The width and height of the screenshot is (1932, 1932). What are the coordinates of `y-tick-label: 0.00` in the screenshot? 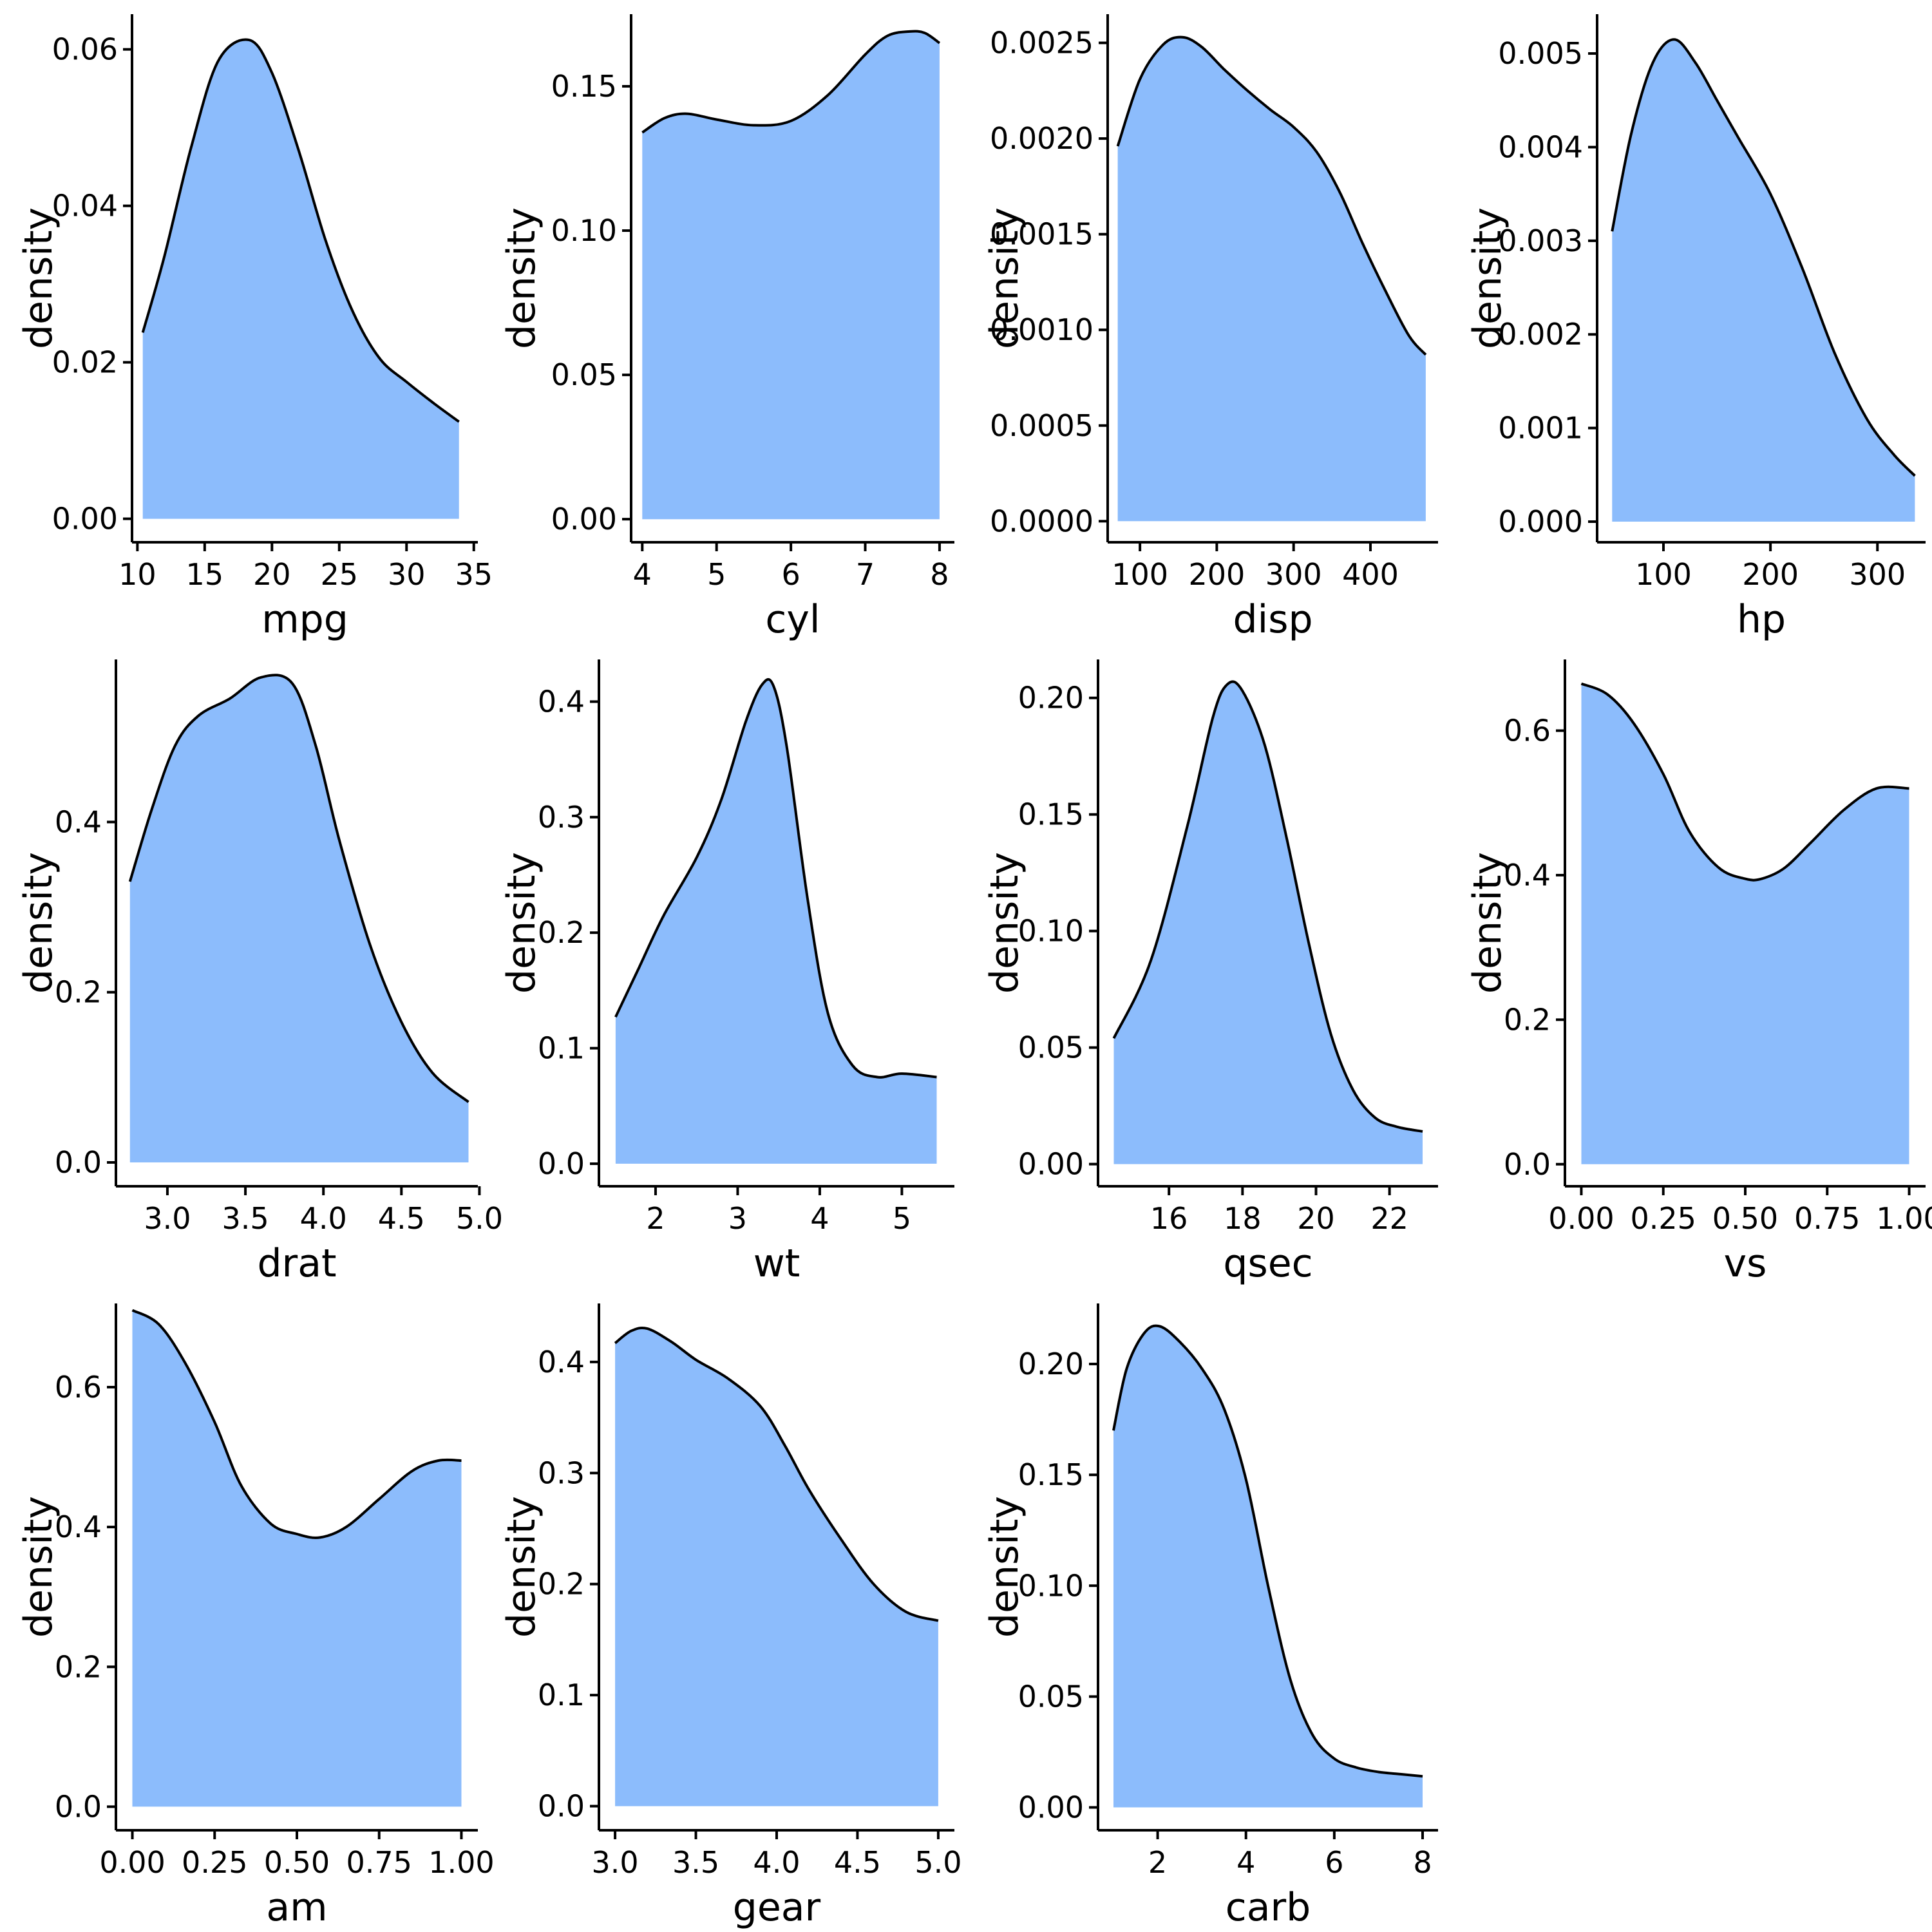 It's located at (584, 519).